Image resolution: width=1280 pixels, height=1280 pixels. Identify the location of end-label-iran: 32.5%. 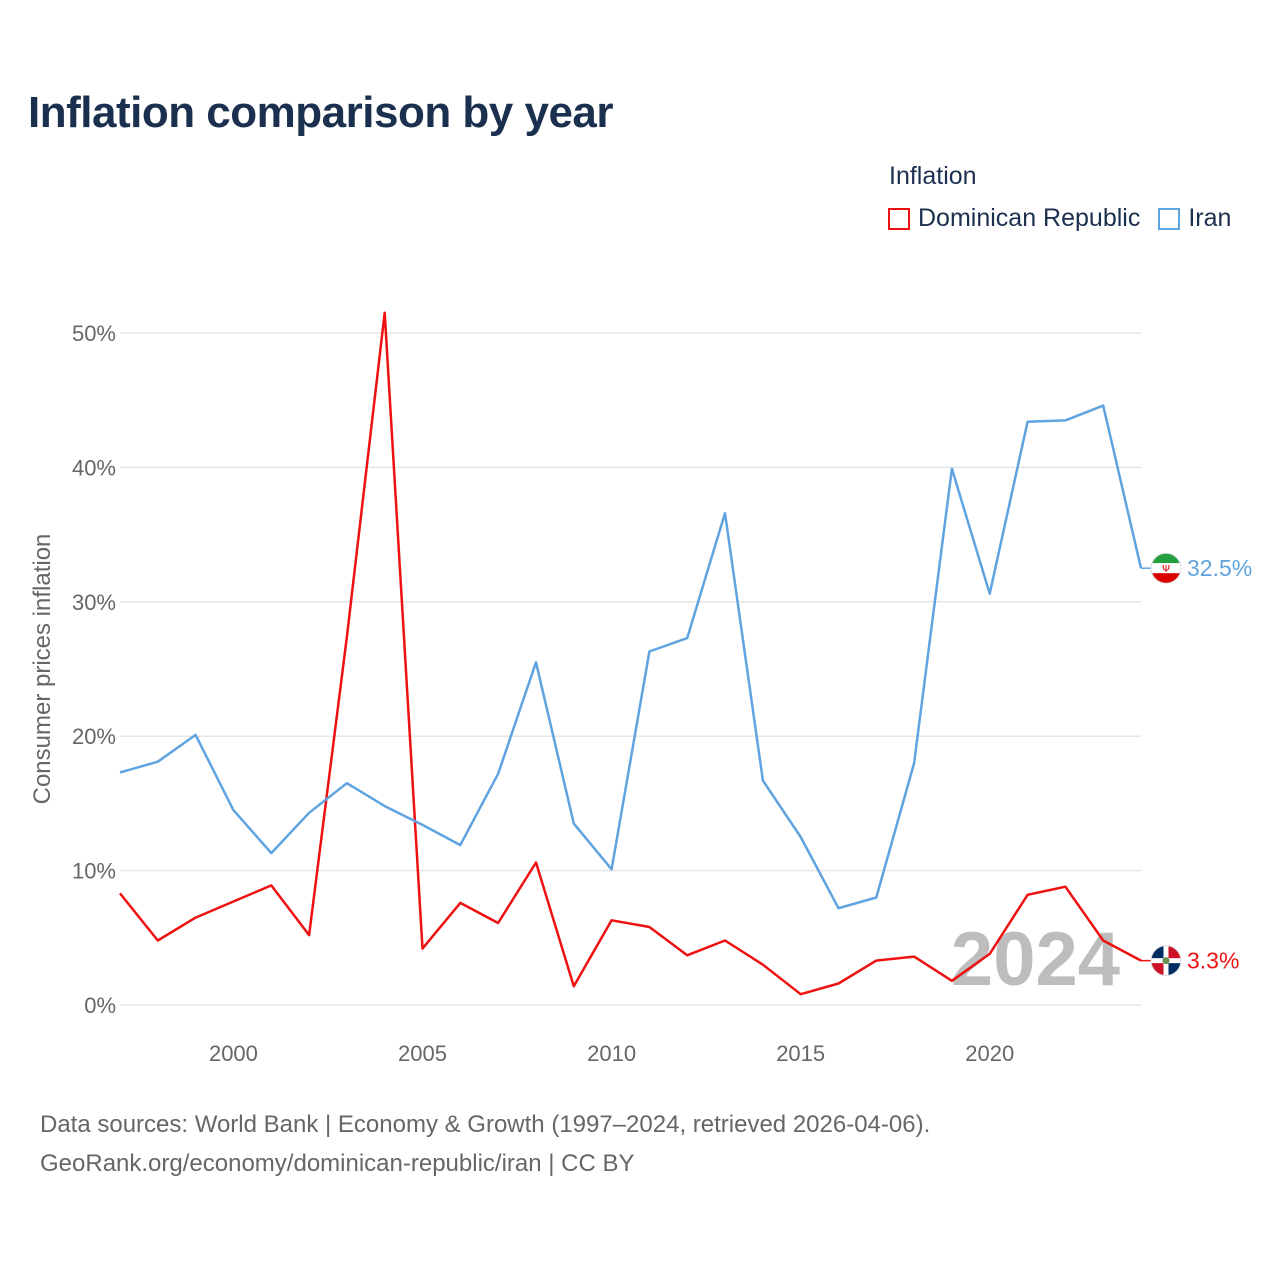
(1219, 568).